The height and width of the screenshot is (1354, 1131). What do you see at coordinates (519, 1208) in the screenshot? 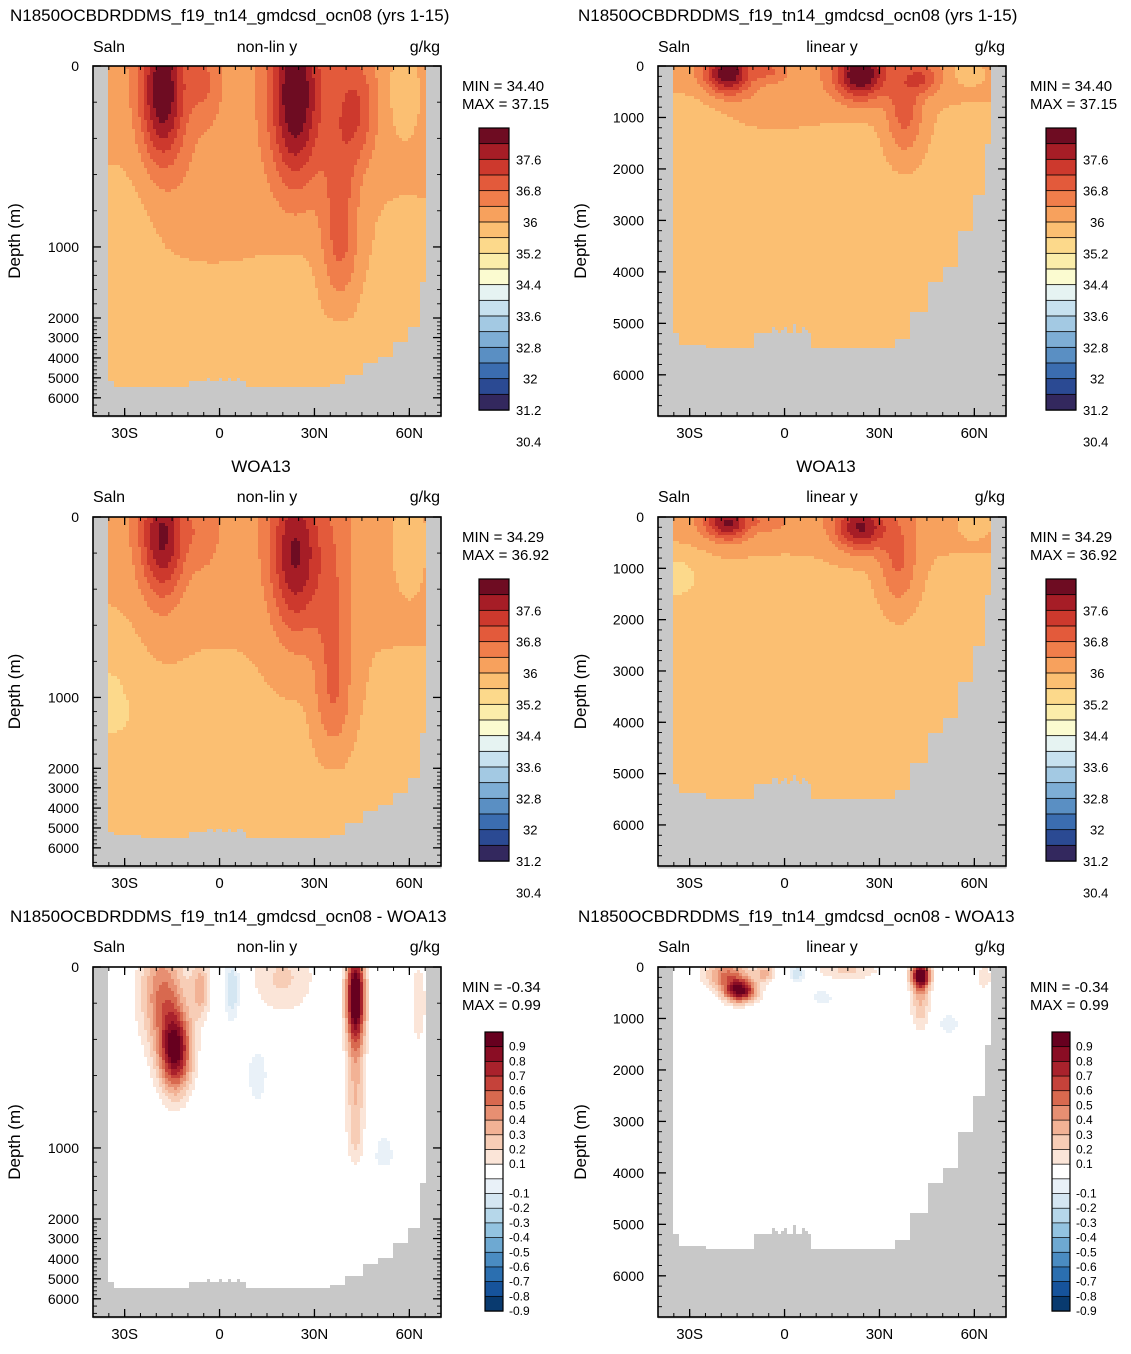
I see `colorbar-label: -0.2` at bounding box center [519, 1208].